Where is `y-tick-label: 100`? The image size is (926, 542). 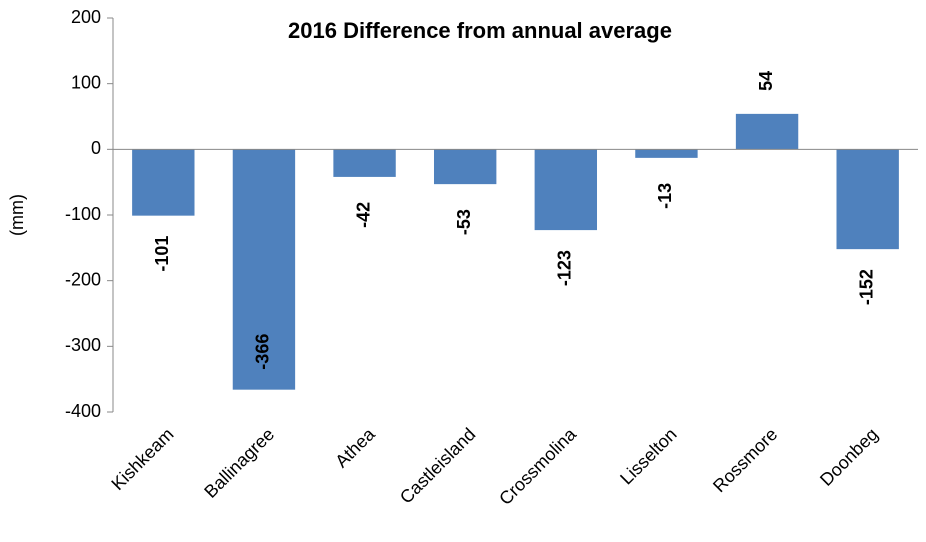 y-tick-label: 100 is located at coordinates (86, 82).